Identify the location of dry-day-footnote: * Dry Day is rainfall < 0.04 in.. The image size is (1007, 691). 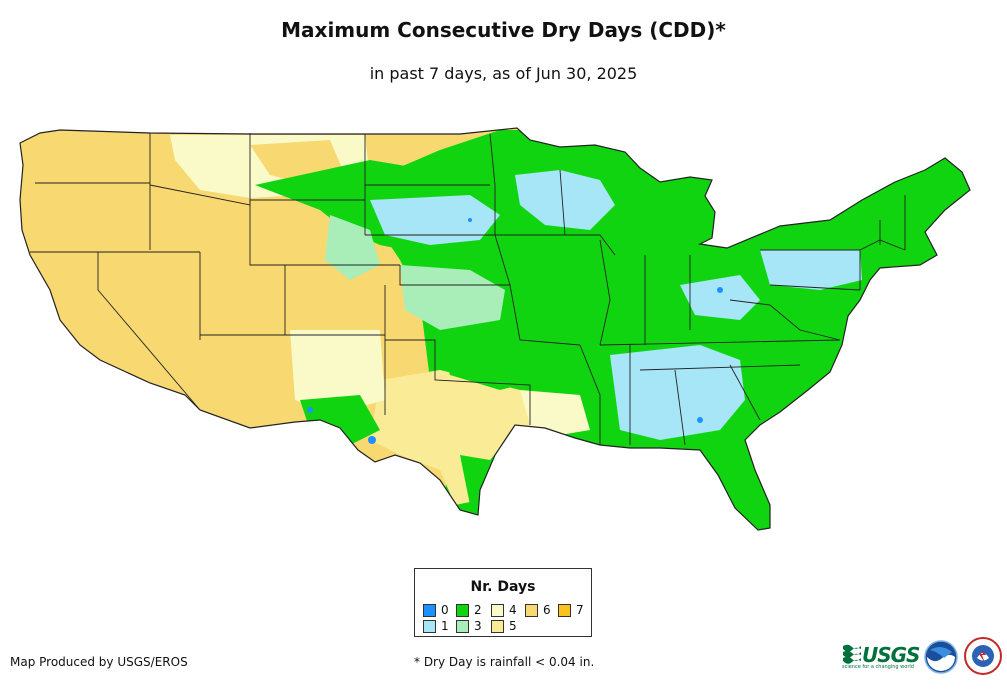
(504, 662).